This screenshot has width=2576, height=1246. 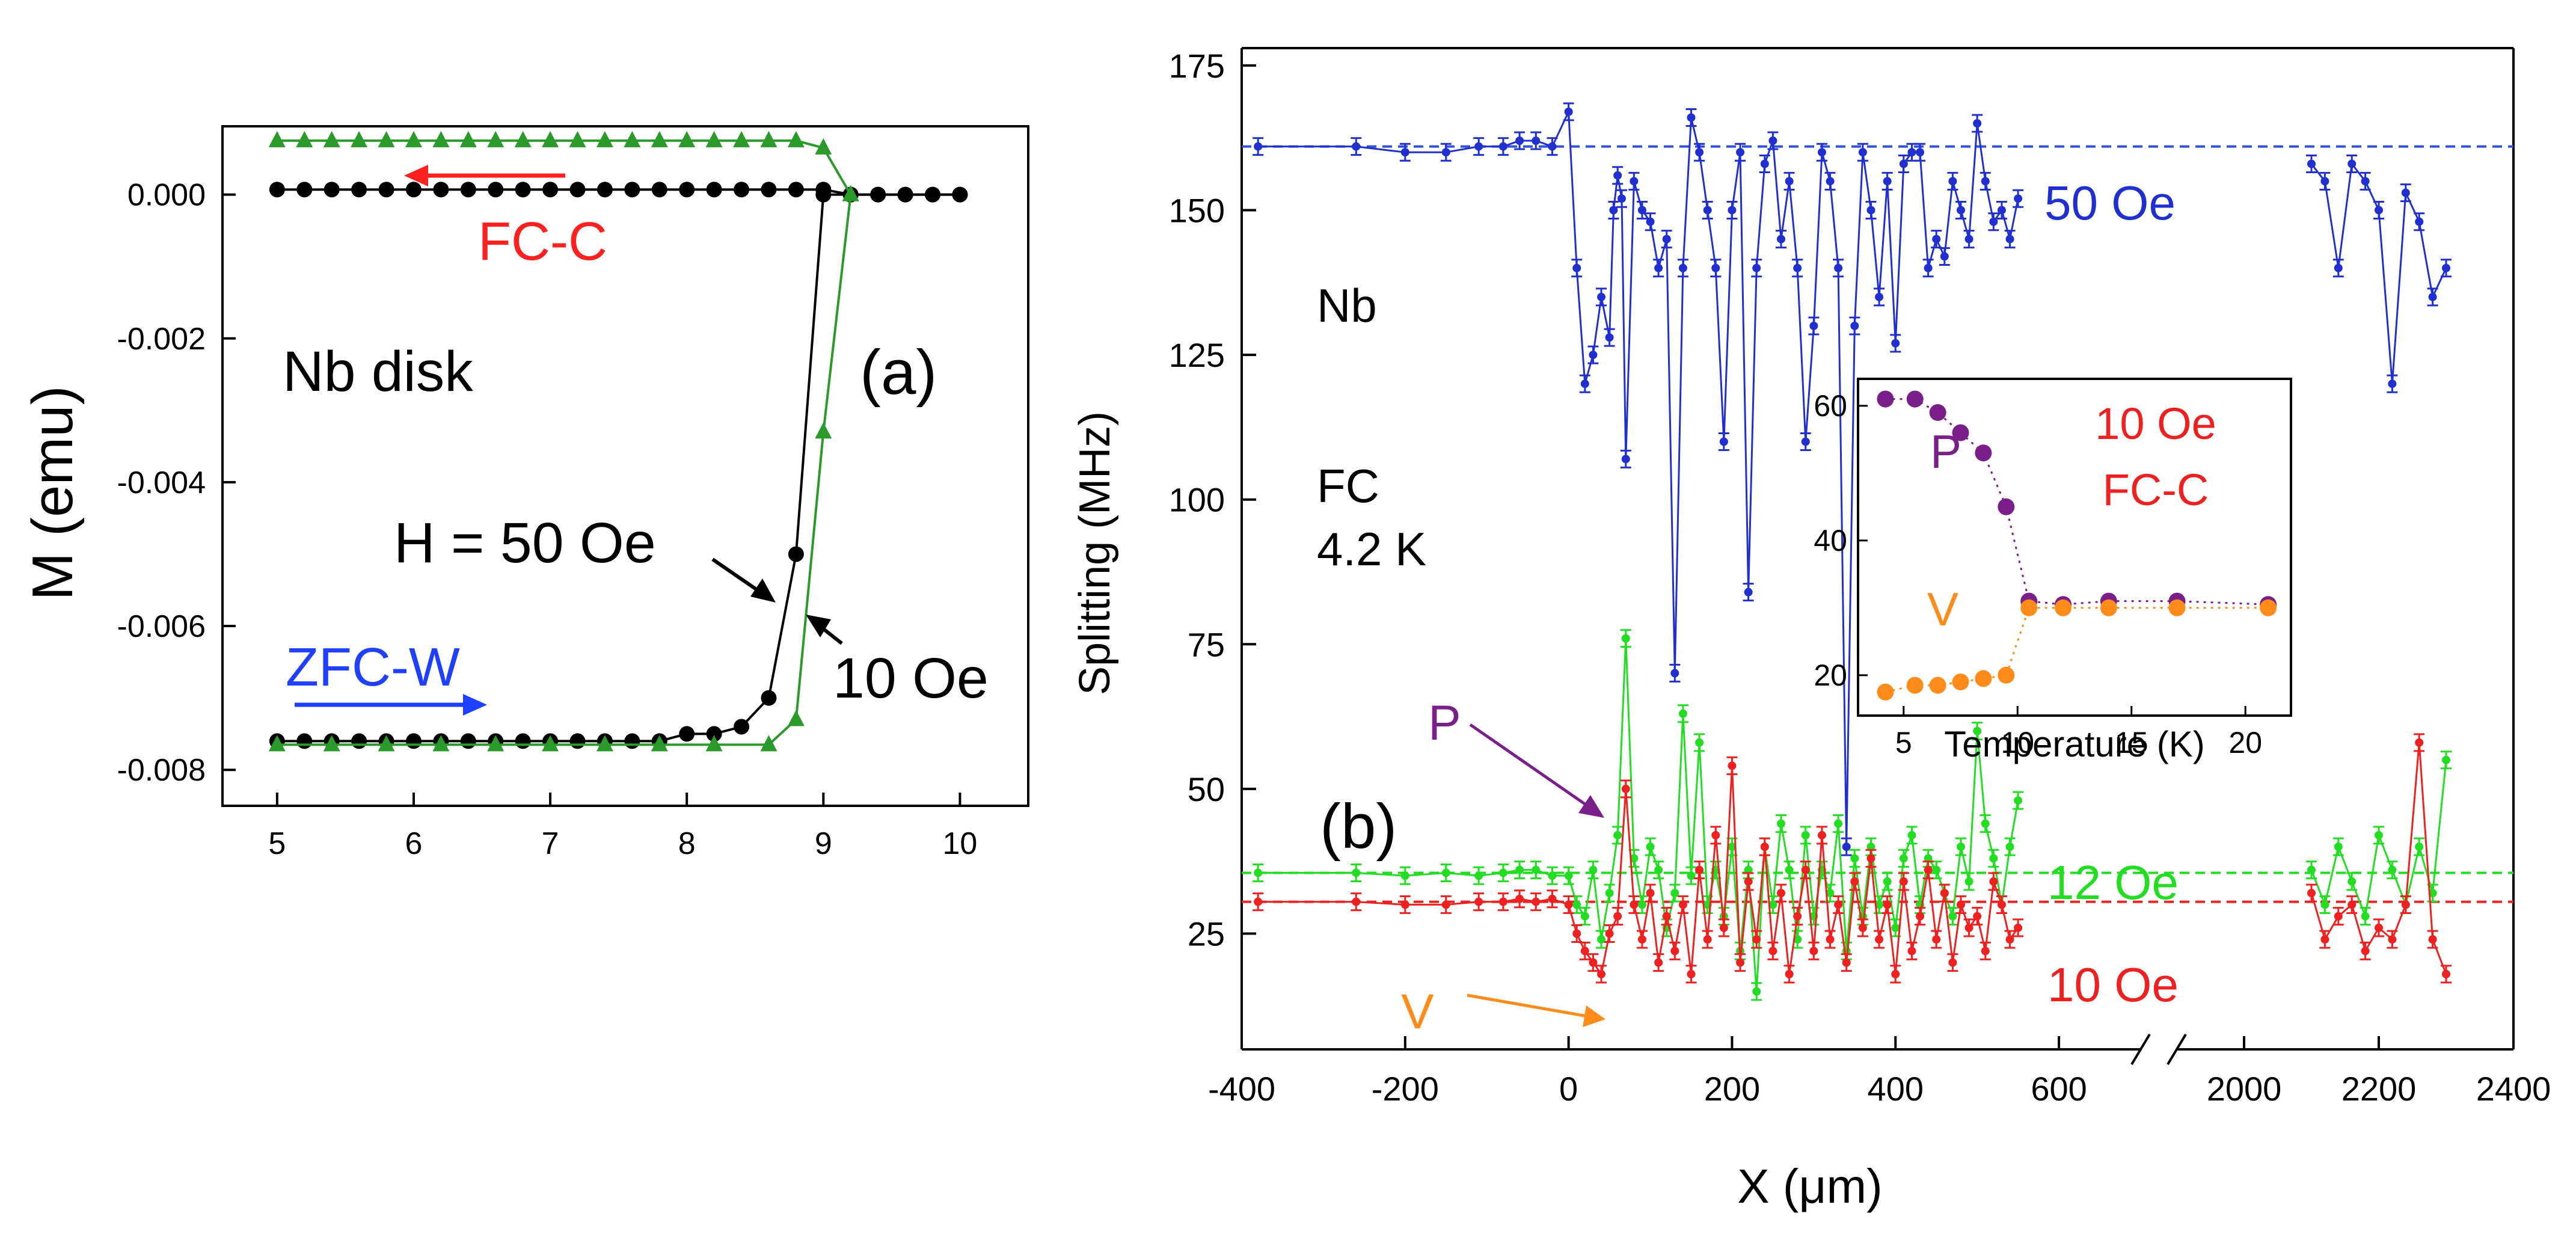 What do you see at coordinates (161, 339) in the screenshot?
I see `a-y-tick-label: -0.002` at bounding box center [161, 339].